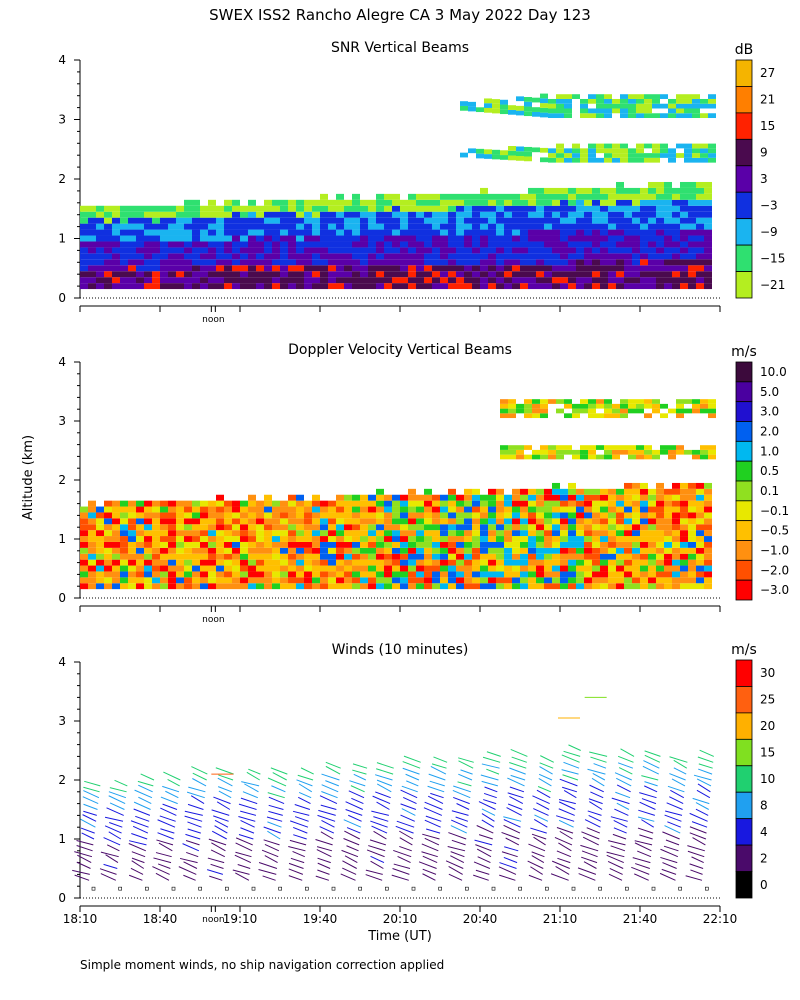 This screenshot has height=1000, width=800. What do you see at coordinates (769, 232) in the screenshot?
I see `colorbar-label: −9` at bounding box center [769, 232].